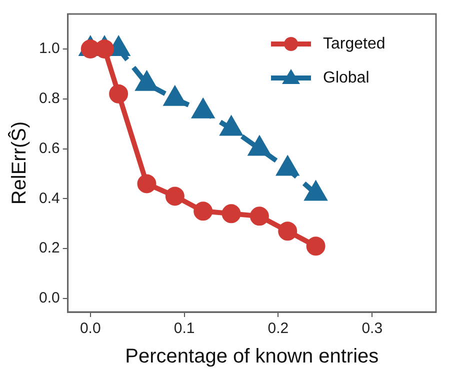 The width and height of the screenshot is (450, 375). What do you see at coordinates (49, 298) in the screenshot?
I see `y-tick-label: 0.0` at bounding box center [49, 298].